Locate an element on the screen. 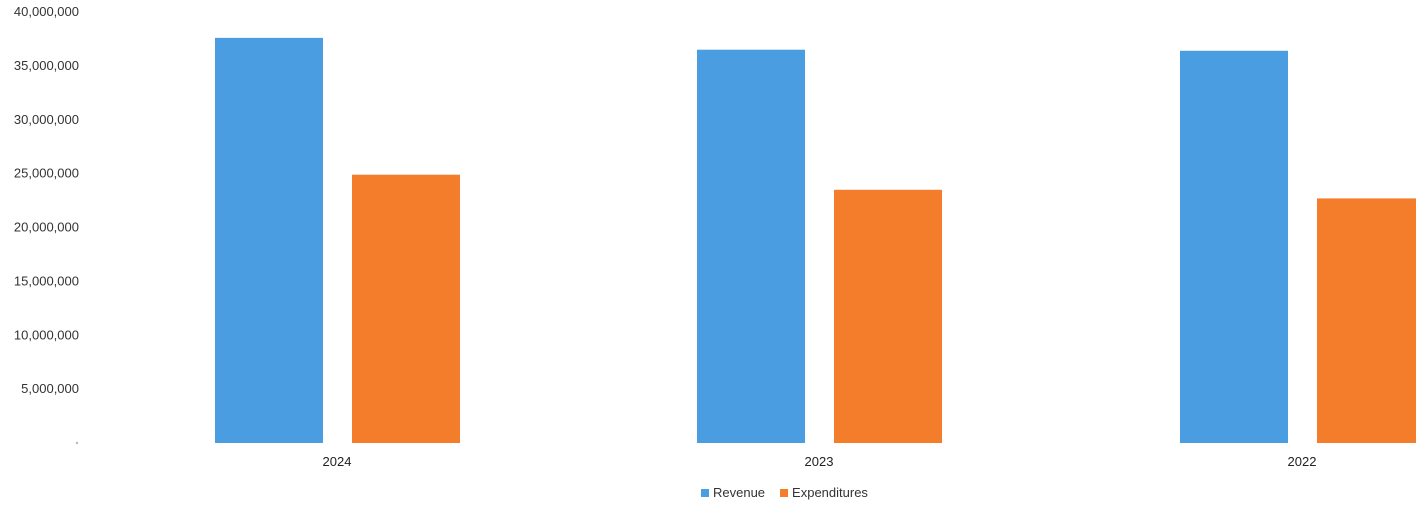  legend-label-expenditures: Expenditures is located at coordinates (830, 492).